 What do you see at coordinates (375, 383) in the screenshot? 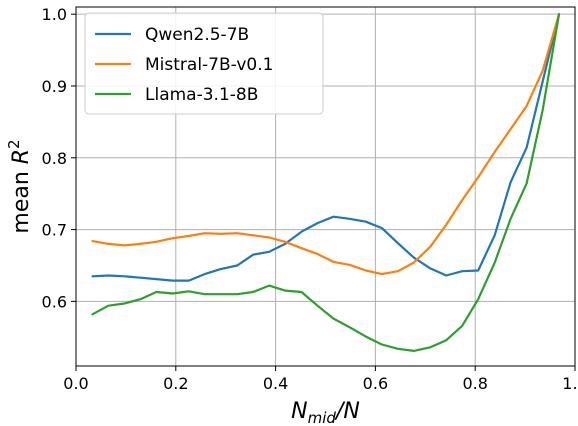
I see `x-tick-label: 0.6` at bounding box center [375, 383].